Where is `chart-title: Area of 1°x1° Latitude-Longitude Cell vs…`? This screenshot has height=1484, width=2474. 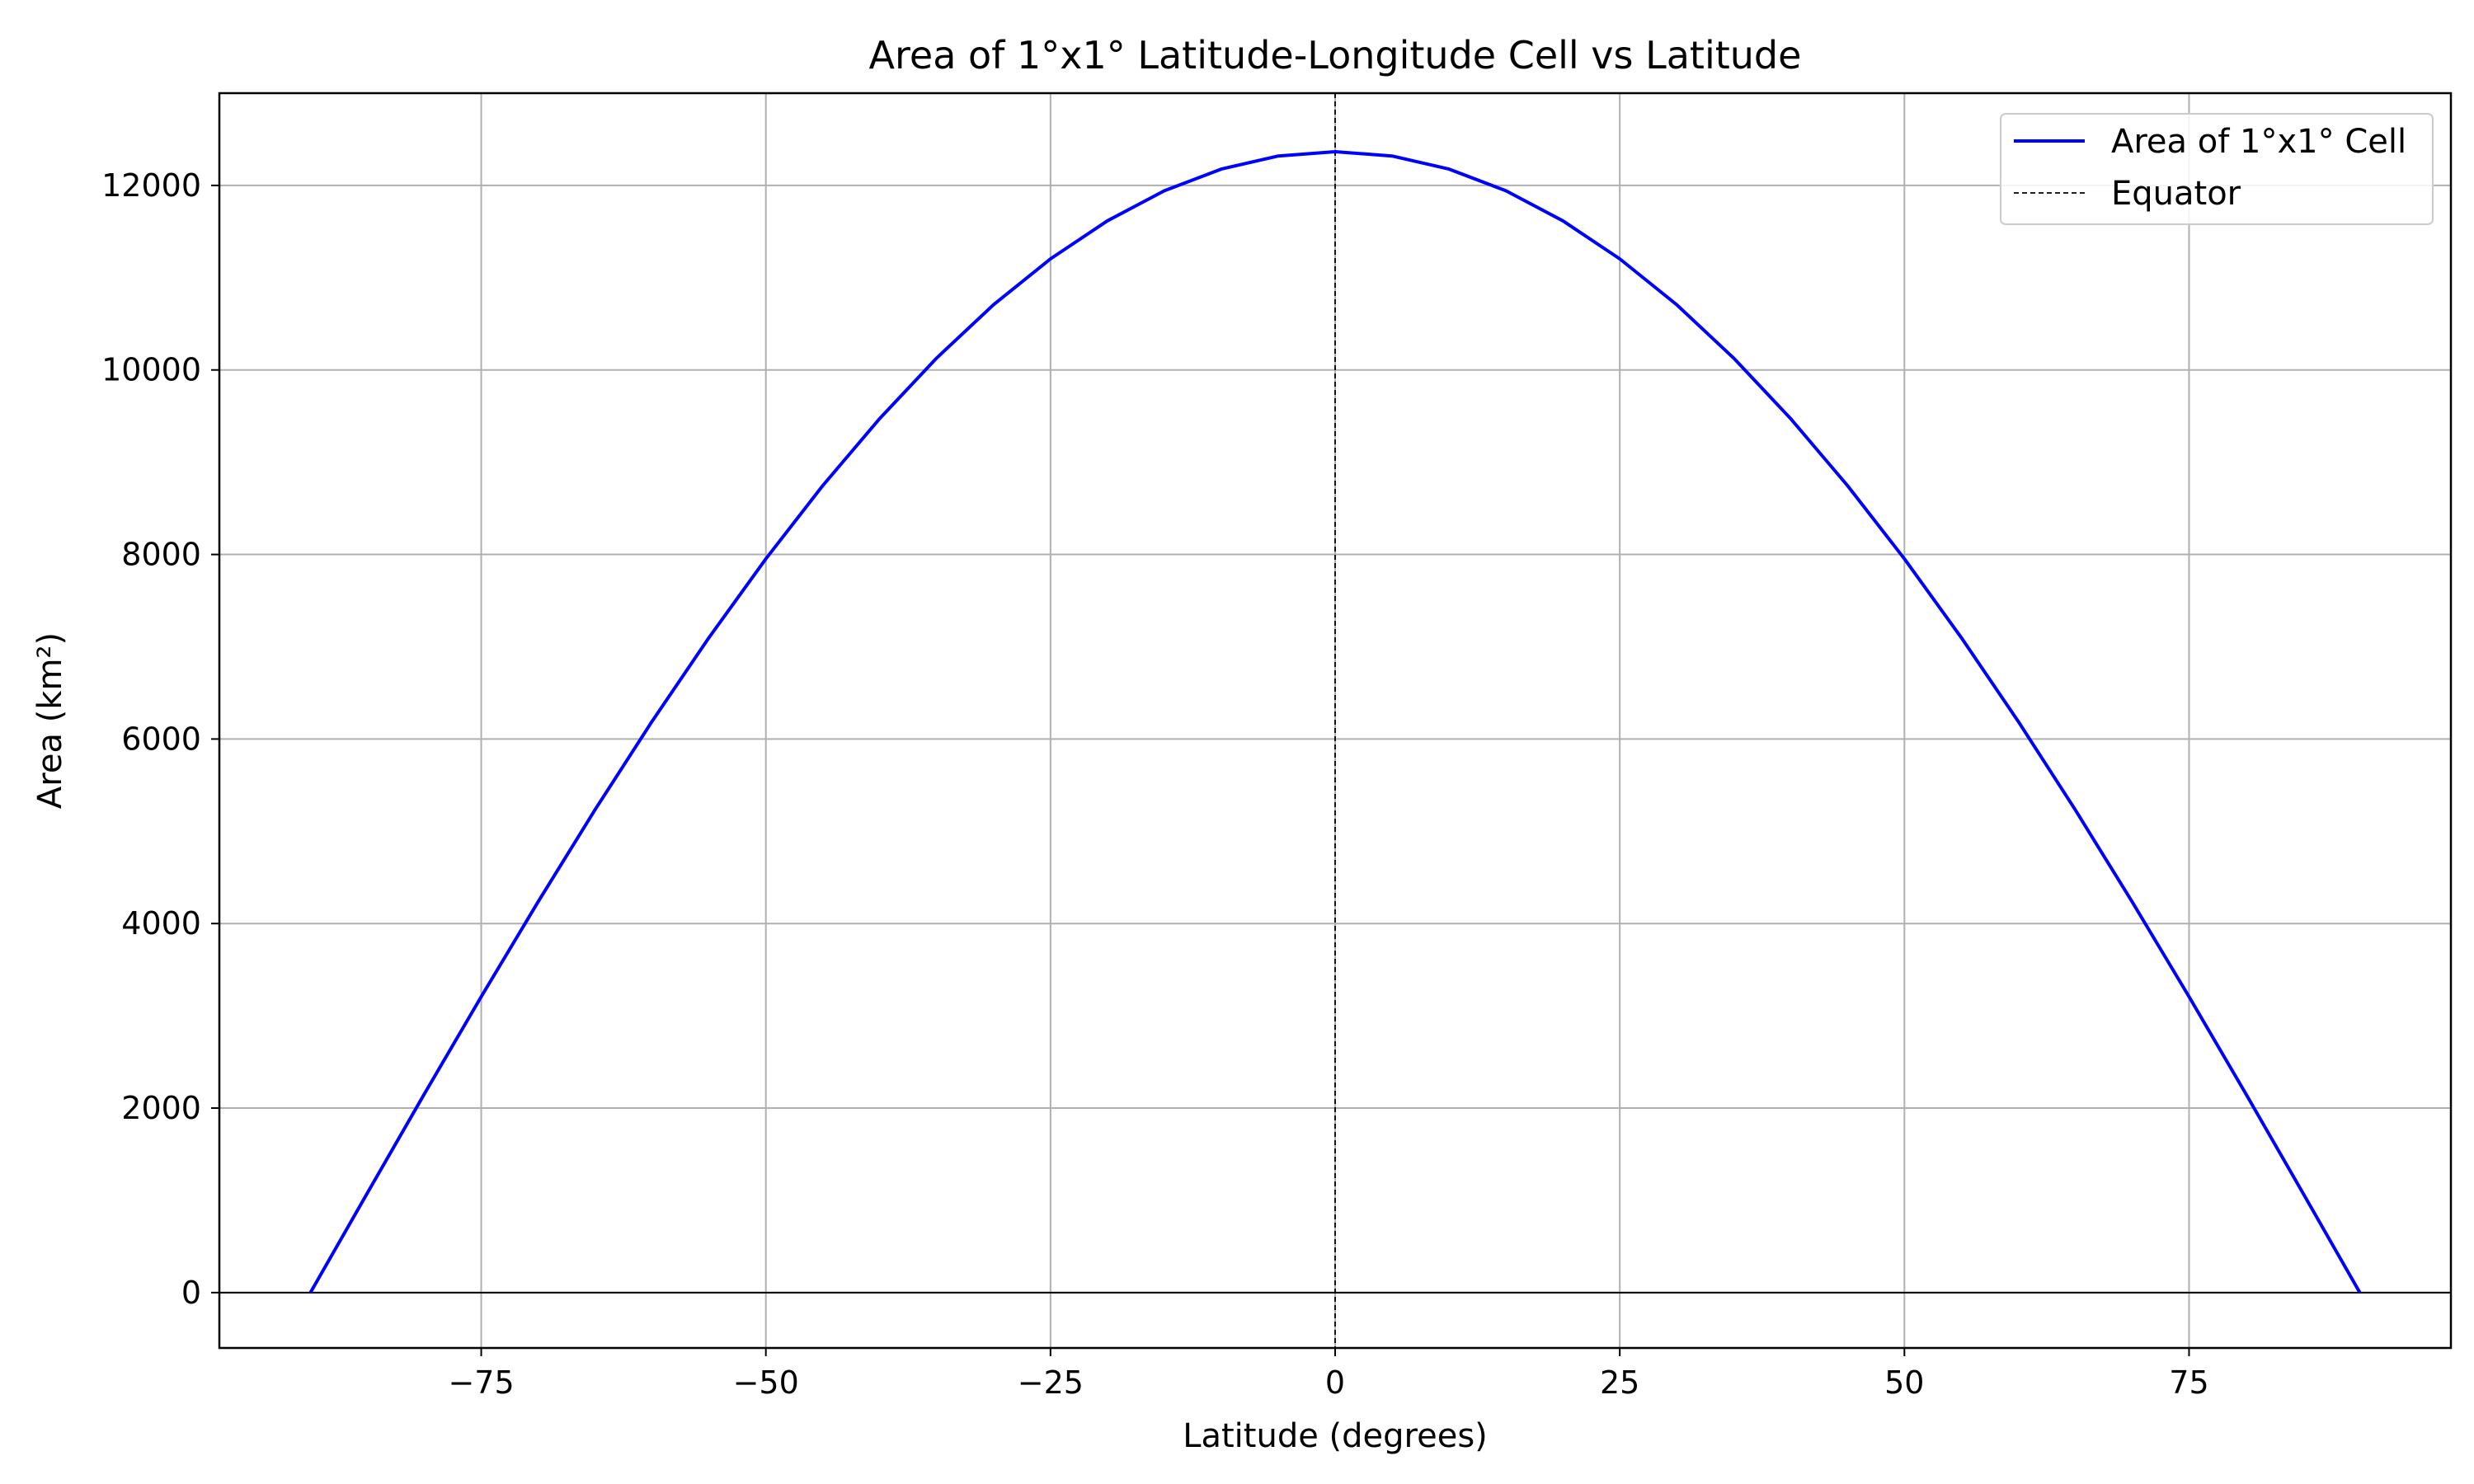 chart-title: Area of 1°x1° Latitude-Longitude Cell vs… is located at coordinates (1335, 55).